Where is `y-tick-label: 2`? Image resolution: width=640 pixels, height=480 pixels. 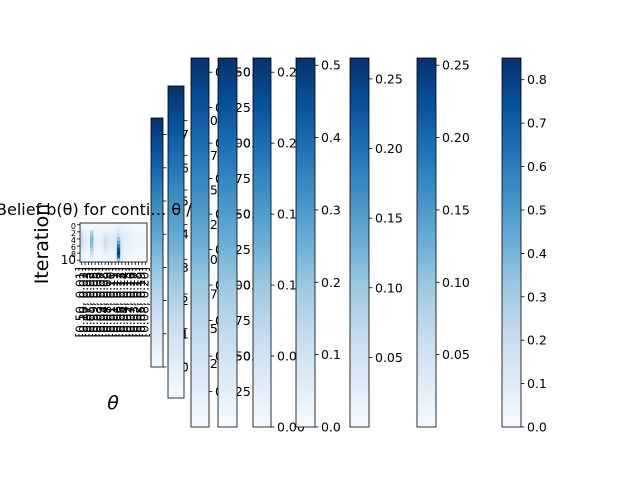
y-tick-label: 2 is located at coordinates (73, 233).